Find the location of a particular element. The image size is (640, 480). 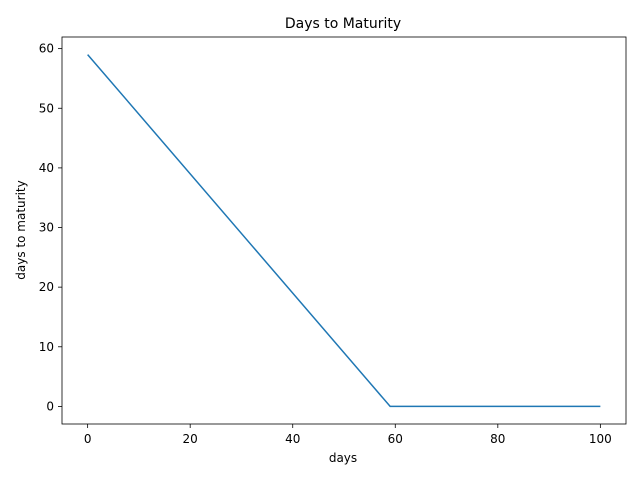

x-tick-label: 40 is located at coordinates (292, 439).